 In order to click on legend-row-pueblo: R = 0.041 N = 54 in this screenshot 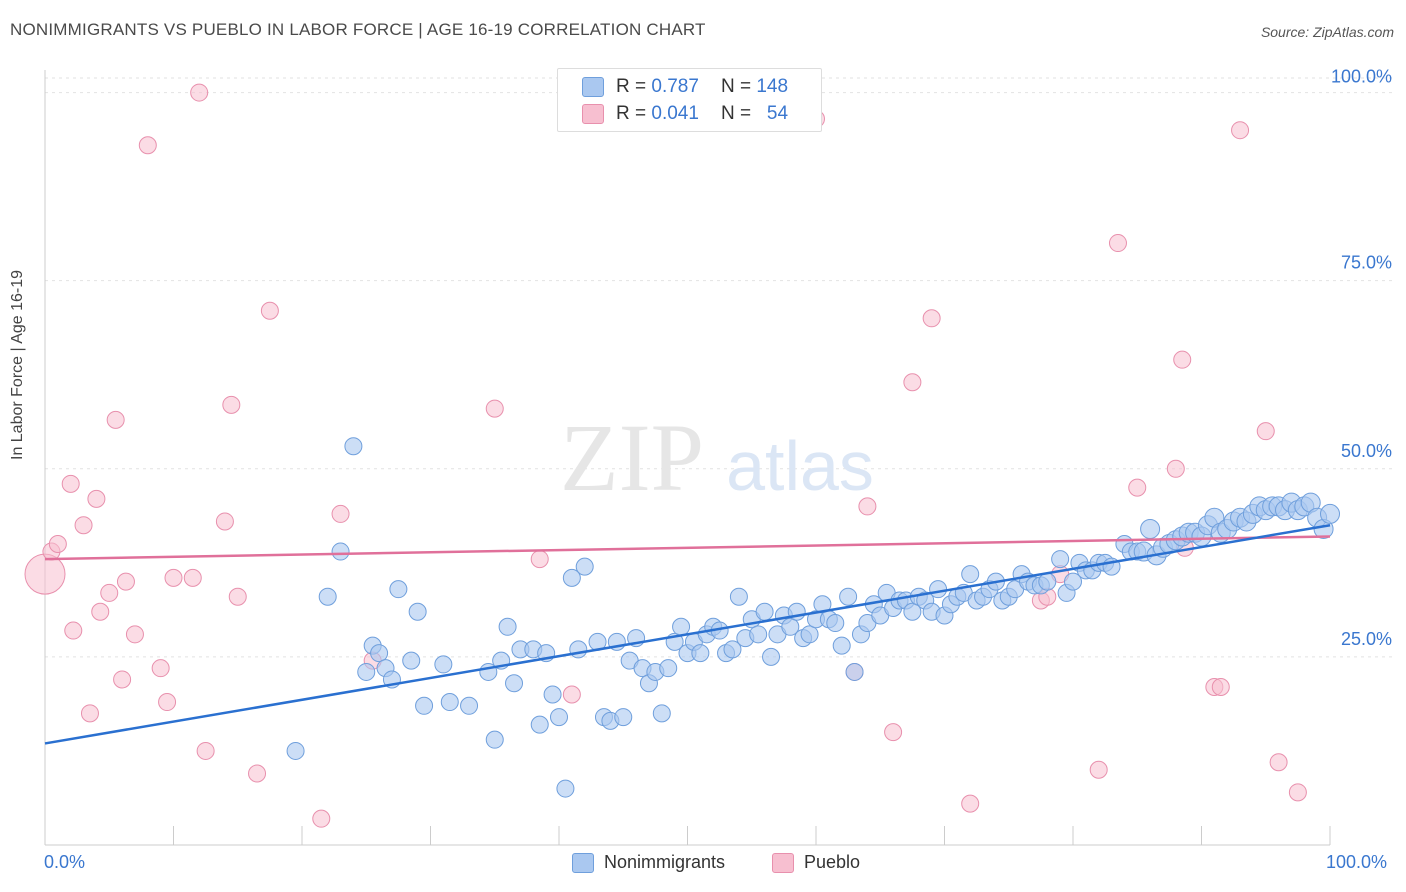, I will do `click(685, 114)`.